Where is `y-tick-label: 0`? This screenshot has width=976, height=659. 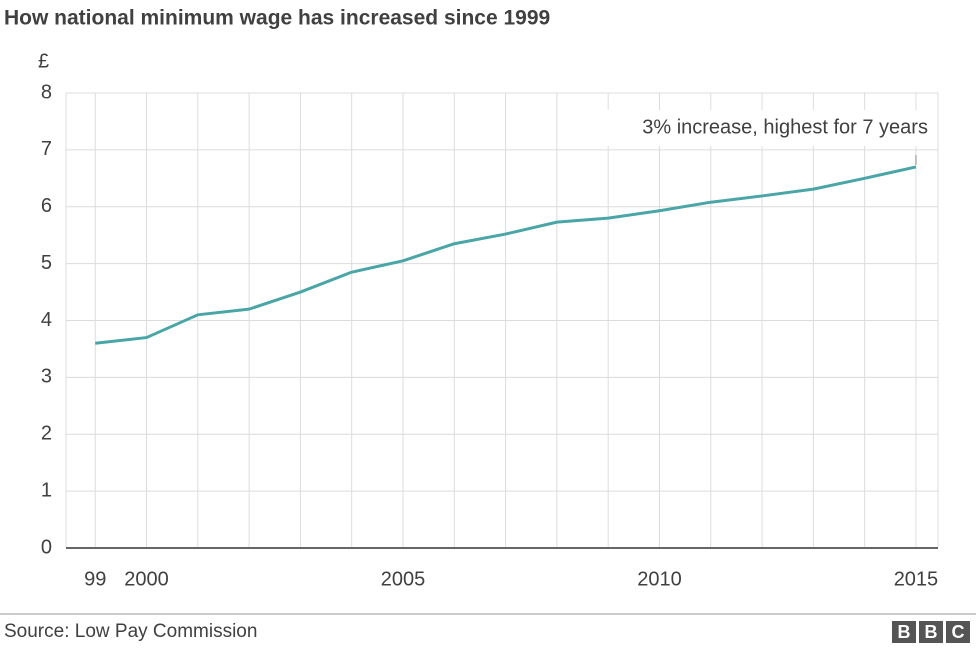 y-tick-label: 0 is located at coordinates (46, 547).